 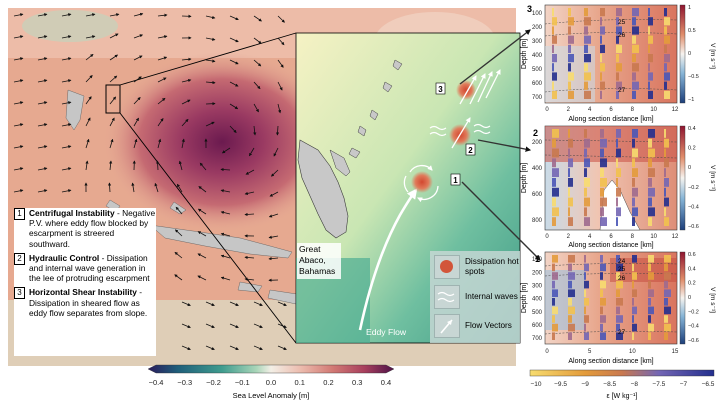 I want to click on vtick-p1: 0.6, so click(x=692, y=255).